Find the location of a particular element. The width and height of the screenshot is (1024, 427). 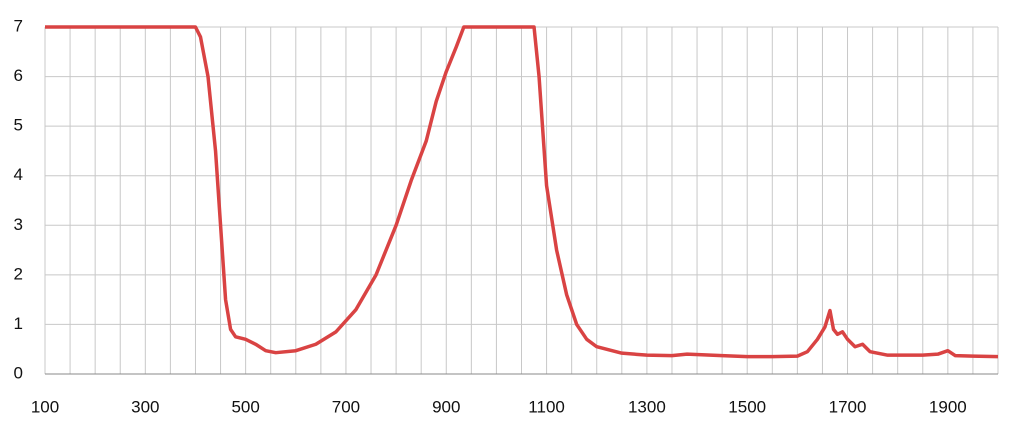

x-tick-label: 300 is located at coordinates (145, 406).